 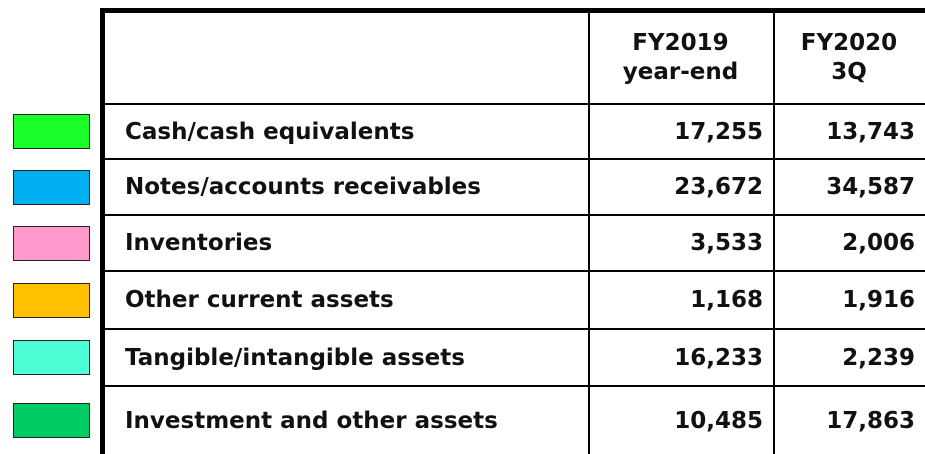 I want to click on header-line: year-end, so click(x=680, y=72).